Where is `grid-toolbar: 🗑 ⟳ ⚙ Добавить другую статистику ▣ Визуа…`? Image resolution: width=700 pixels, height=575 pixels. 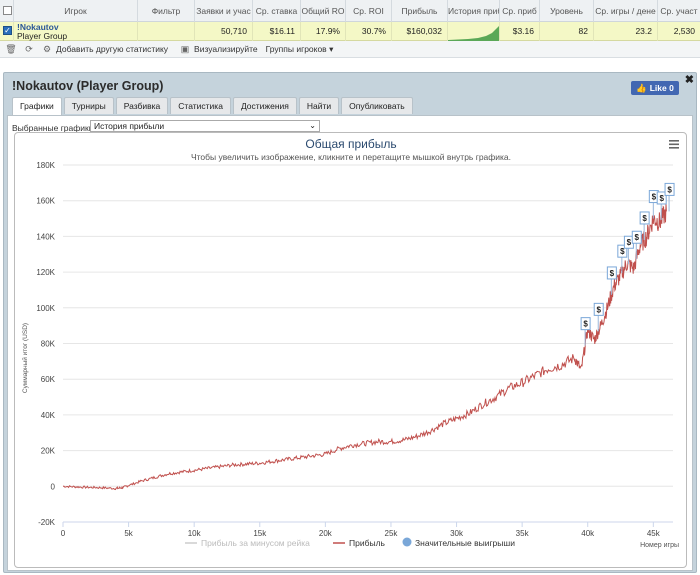
grid-toolbar: 🗑 ⟳ ⚙ Добавить другую статистику ▣ Визуа… is located at coordinates (350, 49).